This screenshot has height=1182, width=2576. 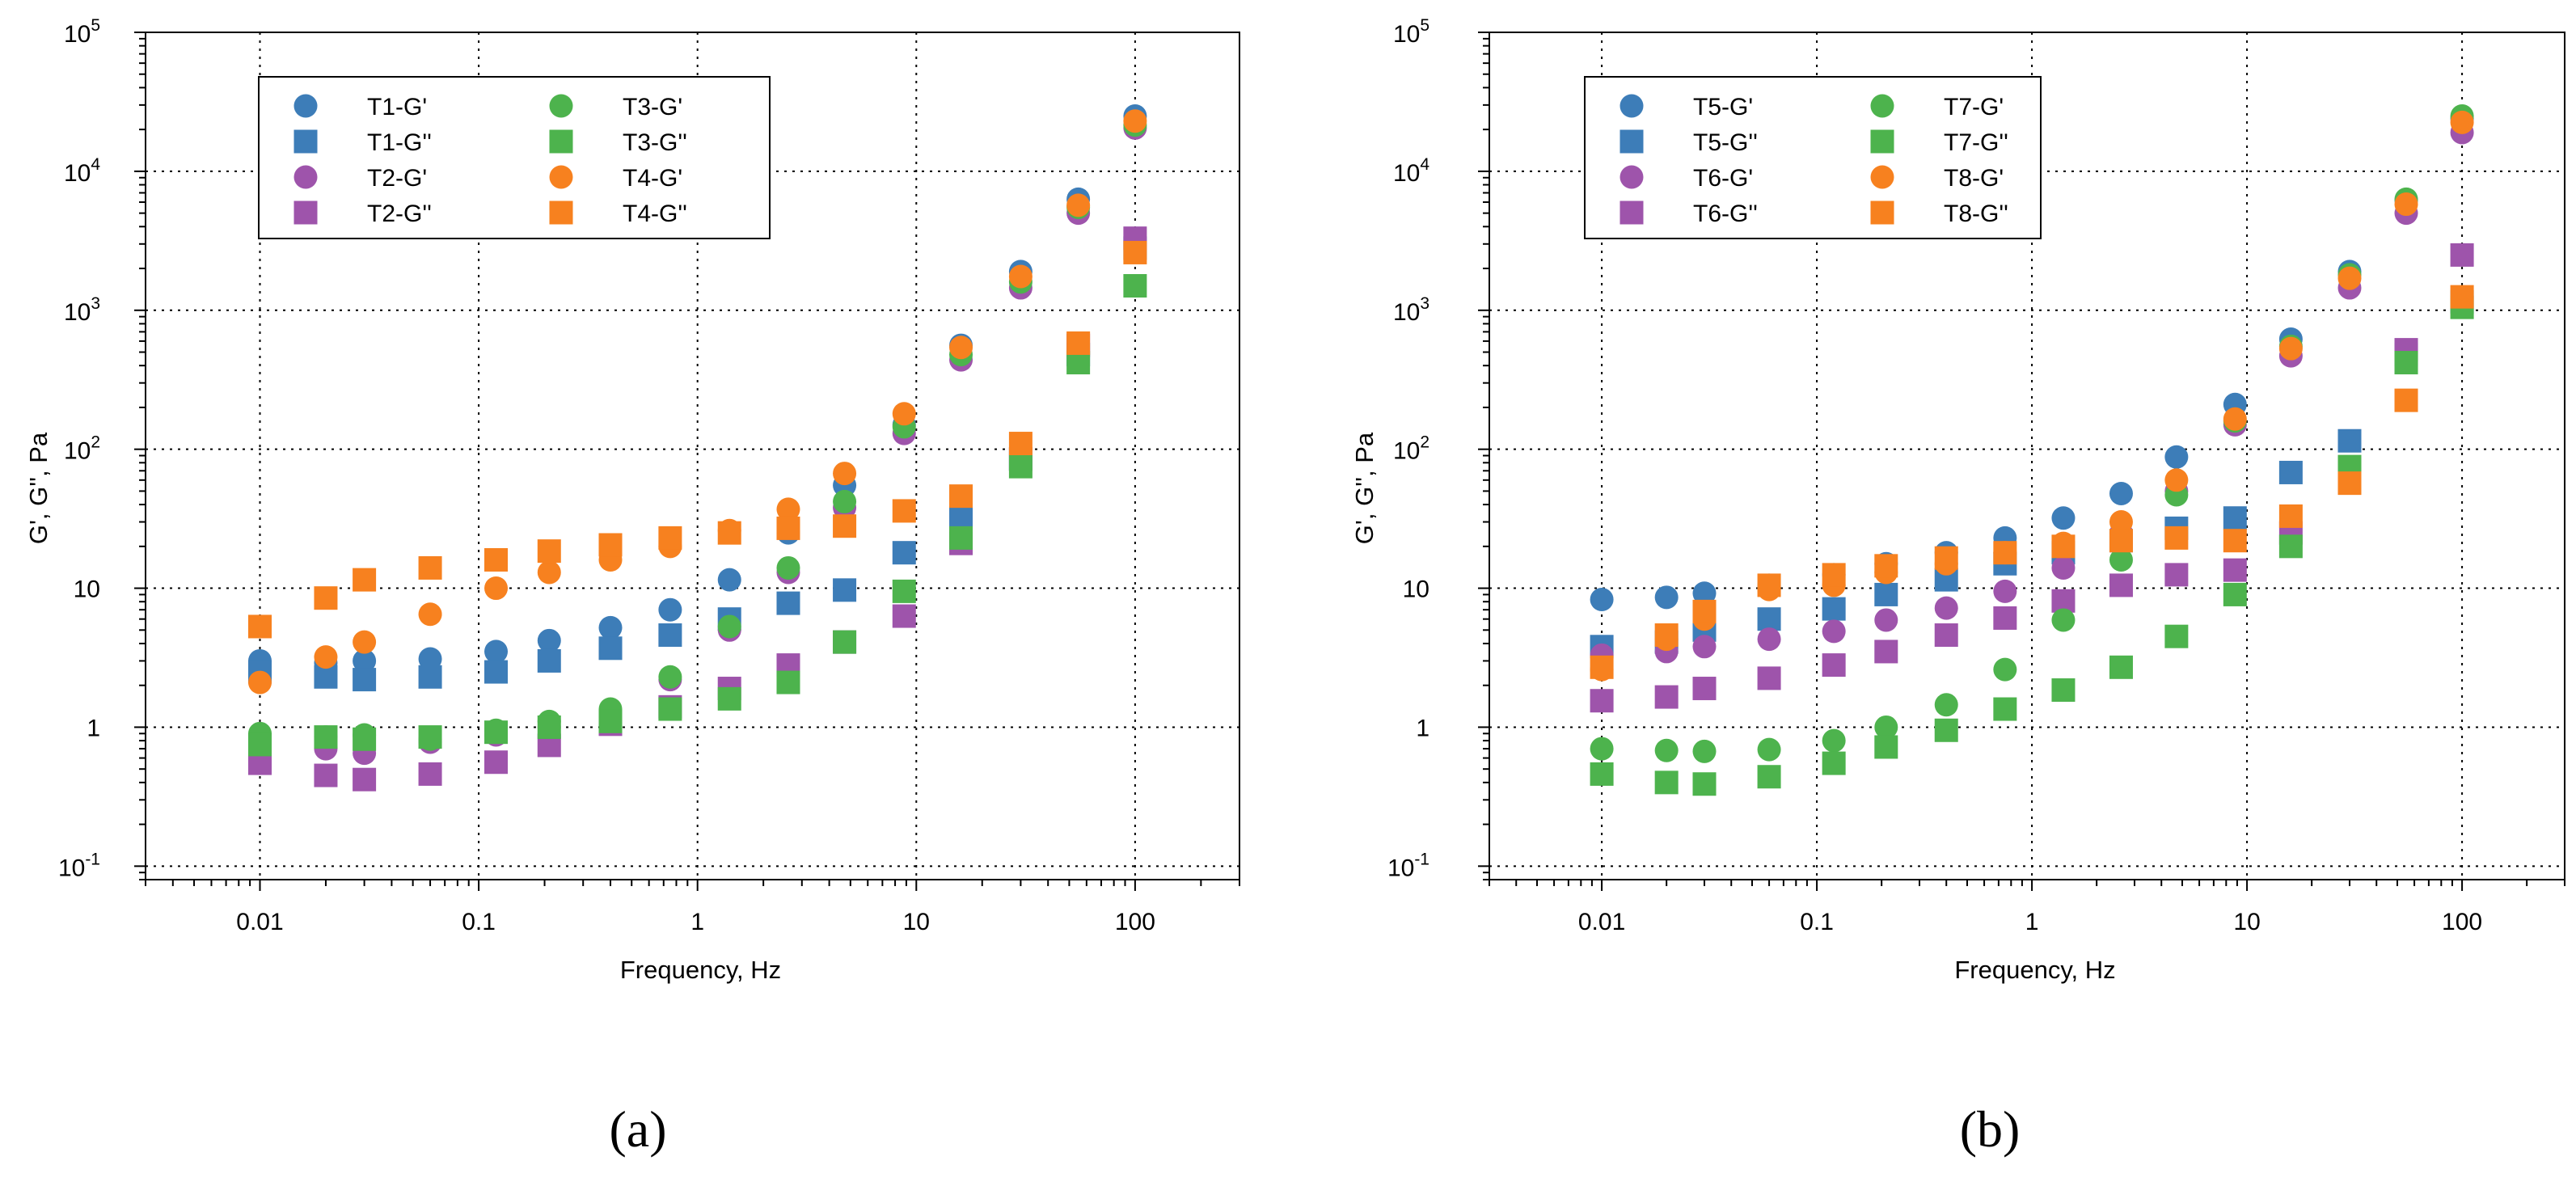 I want to click on y-axis-label: G', G'', Pa, so click(x=38, y=488).